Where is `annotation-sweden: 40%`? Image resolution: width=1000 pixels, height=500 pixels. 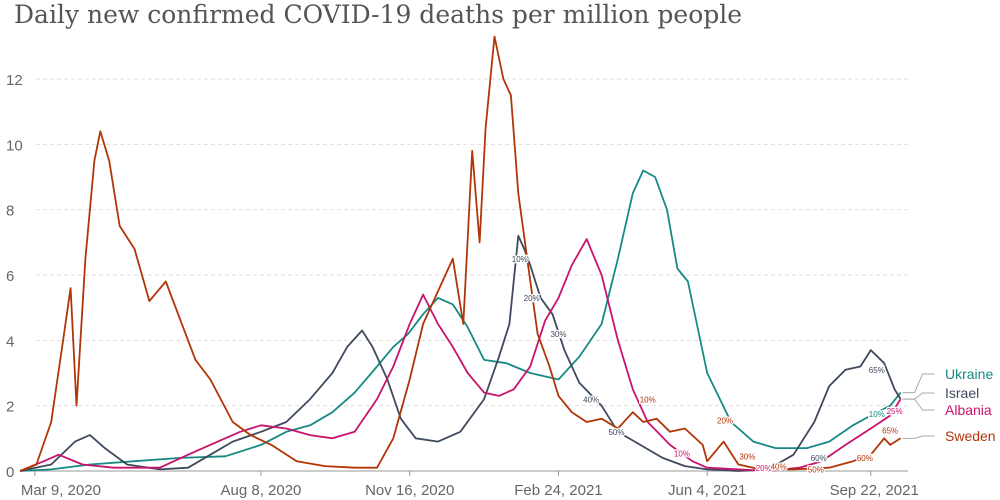 annotation-sweden: 40% is located at coordinates (779, 466).